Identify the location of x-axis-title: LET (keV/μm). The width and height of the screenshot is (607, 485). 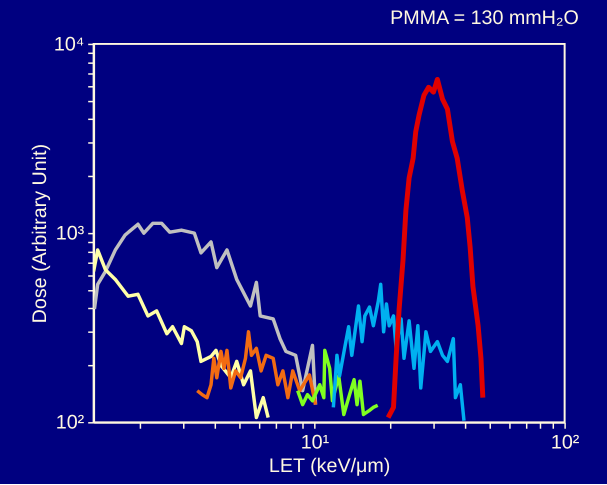
(329, 466).